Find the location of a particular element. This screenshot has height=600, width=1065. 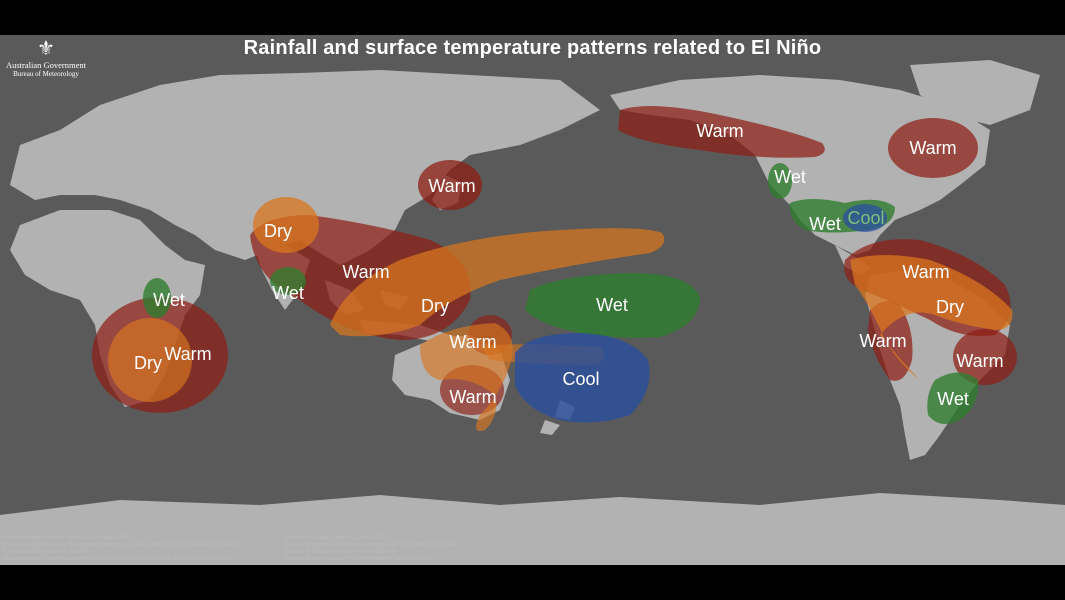

japan-warm-label: Warm is located at coordinates (451, 186).